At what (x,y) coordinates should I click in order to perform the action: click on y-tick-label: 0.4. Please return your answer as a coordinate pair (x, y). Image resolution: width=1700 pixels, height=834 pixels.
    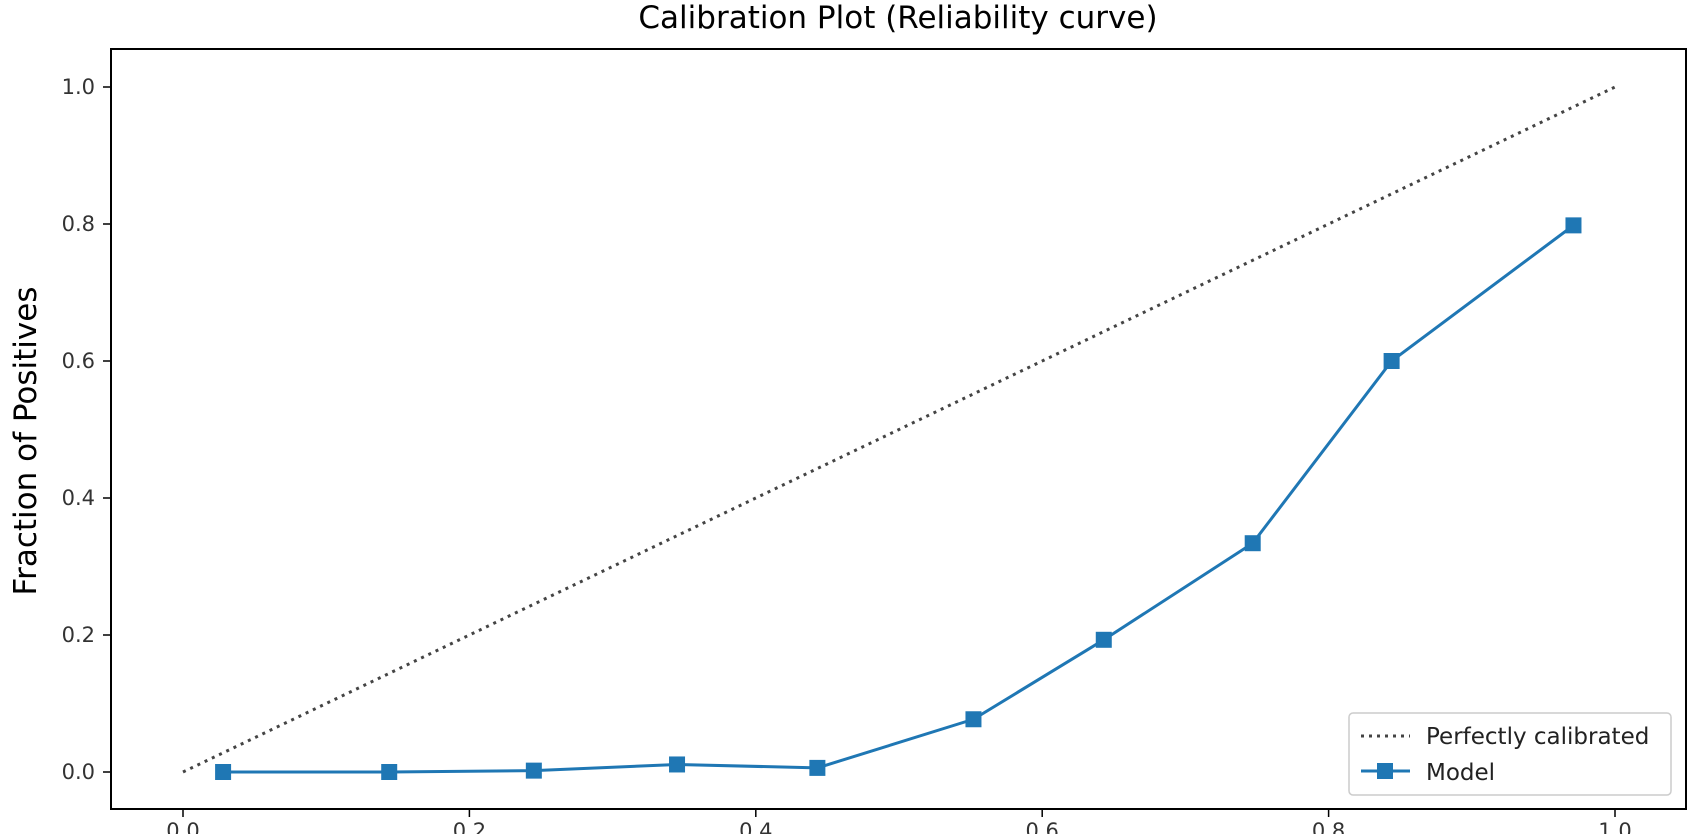
    Looking at the image, I should click on (78, 498).